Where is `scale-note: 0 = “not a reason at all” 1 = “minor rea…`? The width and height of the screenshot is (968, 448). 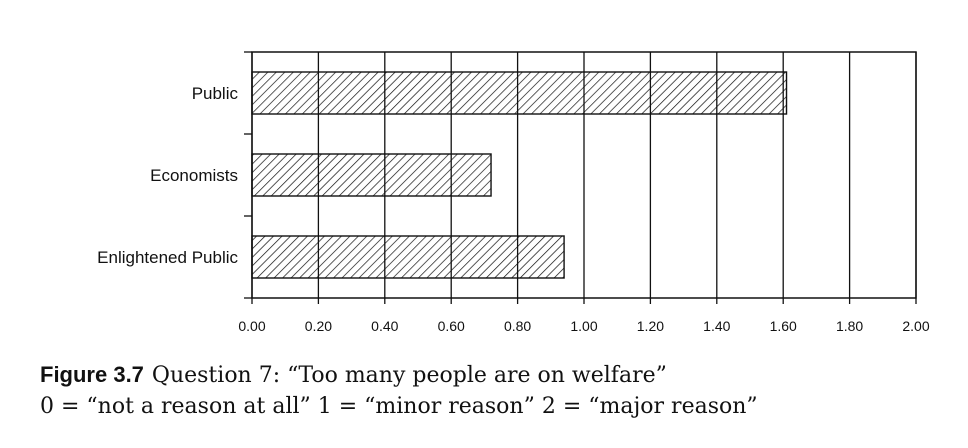
scale-note: 0 = “not a reason at all” 1 = “minor rea… is located at coordinates (399, 406).